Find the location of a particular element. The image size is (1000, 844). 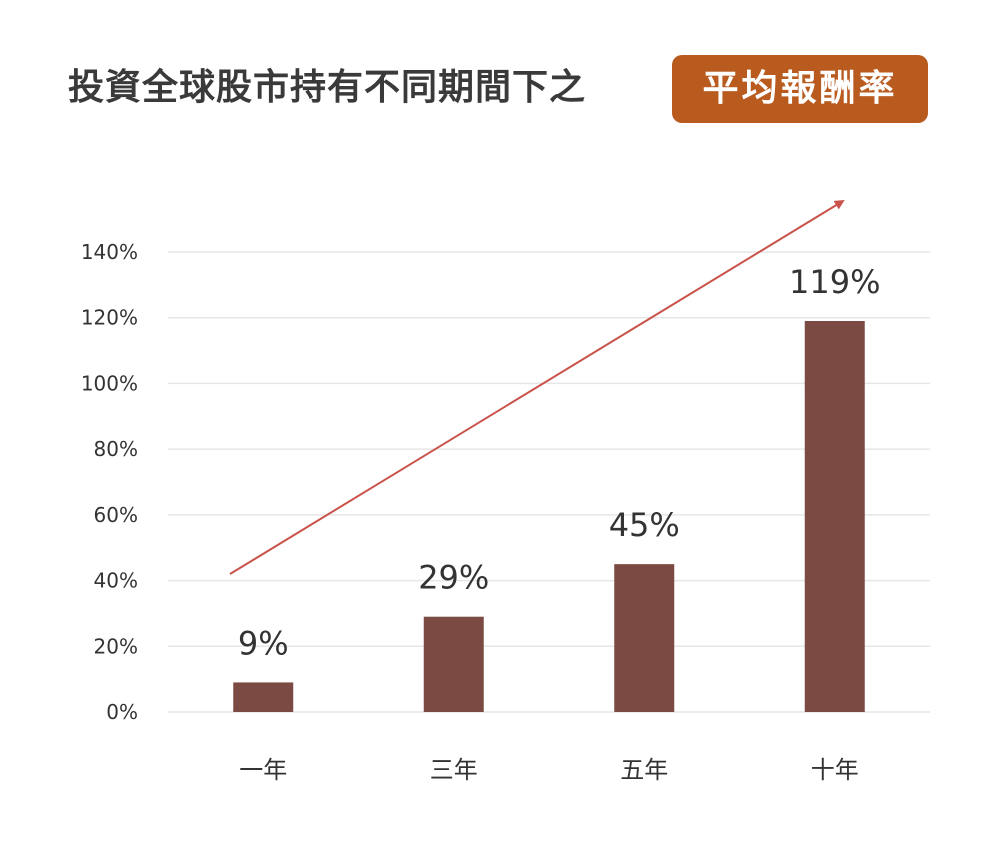

y-tick-label: 0% is located at coordinates (122, 712).